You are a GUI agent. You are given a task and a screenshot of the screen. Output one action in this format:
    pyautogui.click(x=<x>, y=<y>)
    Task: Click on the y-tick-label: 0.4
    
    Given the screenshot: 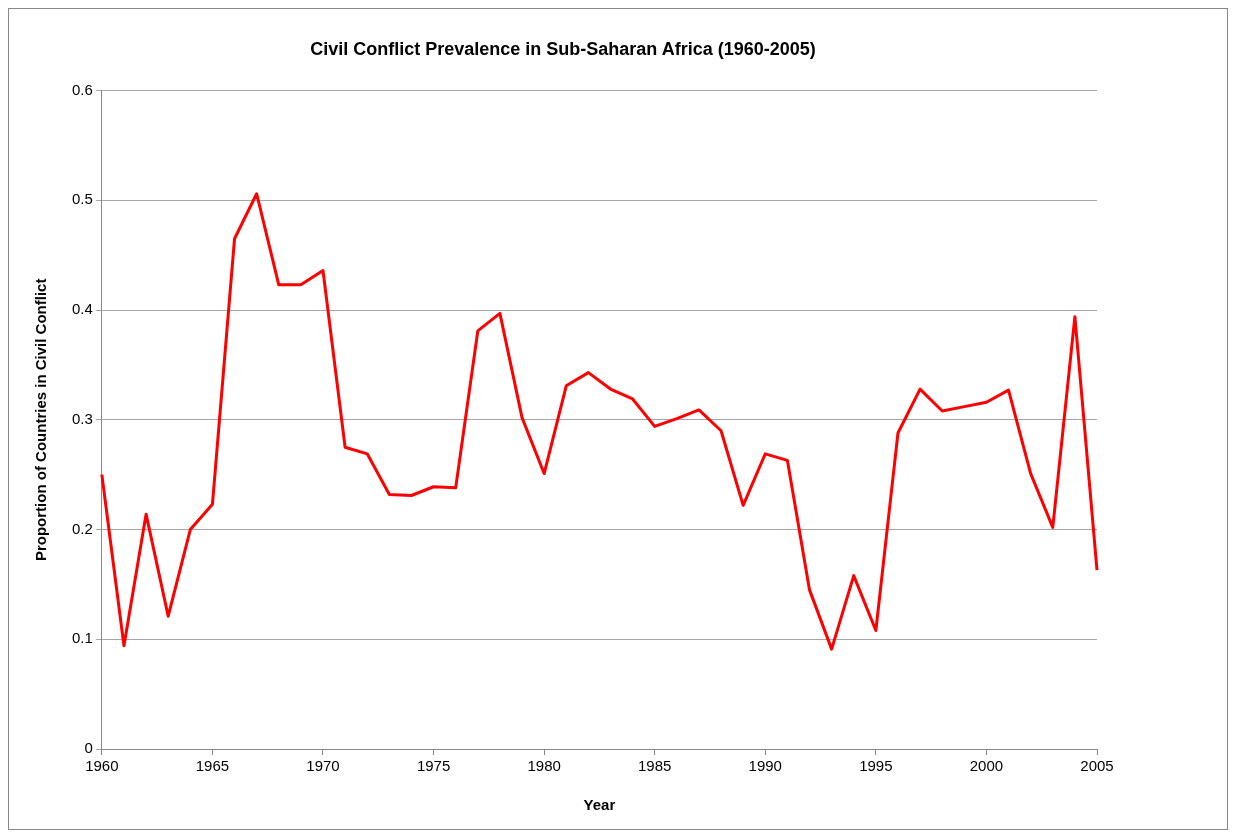 What is the action you would take?
    pyautogui.click(x=82, y=309)
    